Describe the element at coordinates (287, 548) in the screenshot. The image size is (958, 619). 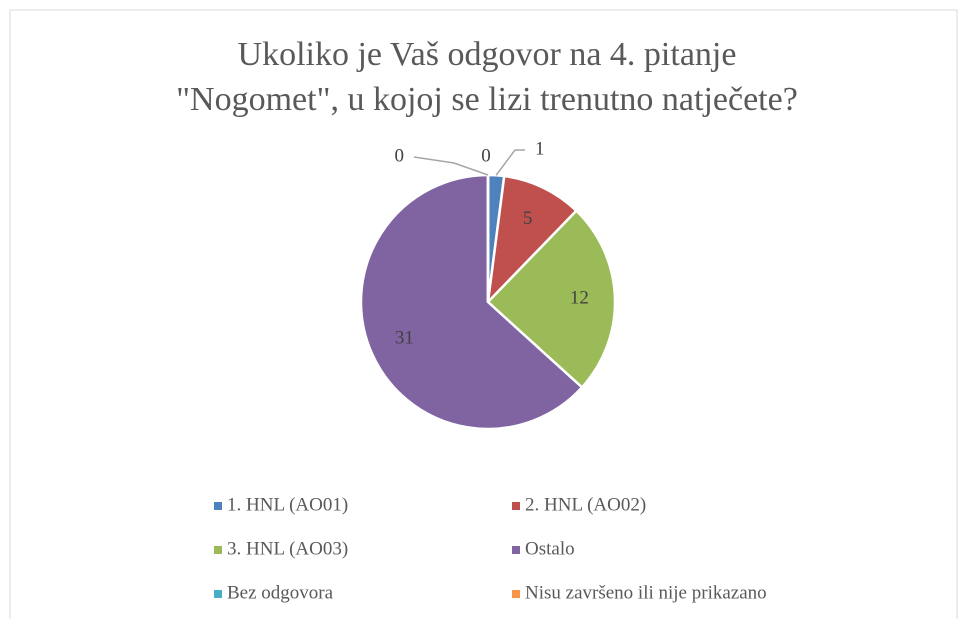
I see `legend-label: 3. HNL (AO03)` at that location.